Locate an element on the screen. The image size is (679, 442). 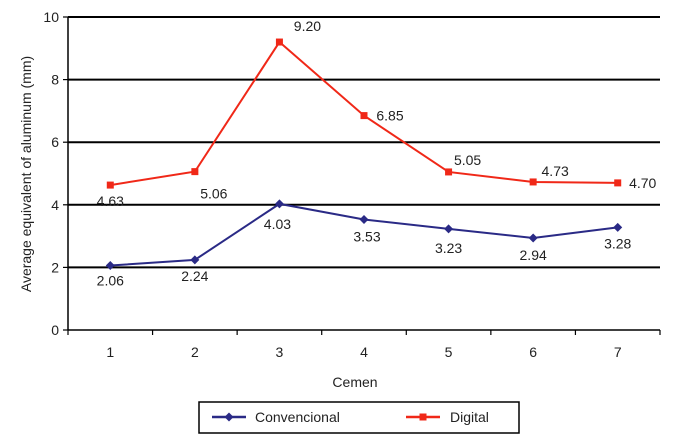
x-tick-label: 5 is located at coordinates (449, 352).